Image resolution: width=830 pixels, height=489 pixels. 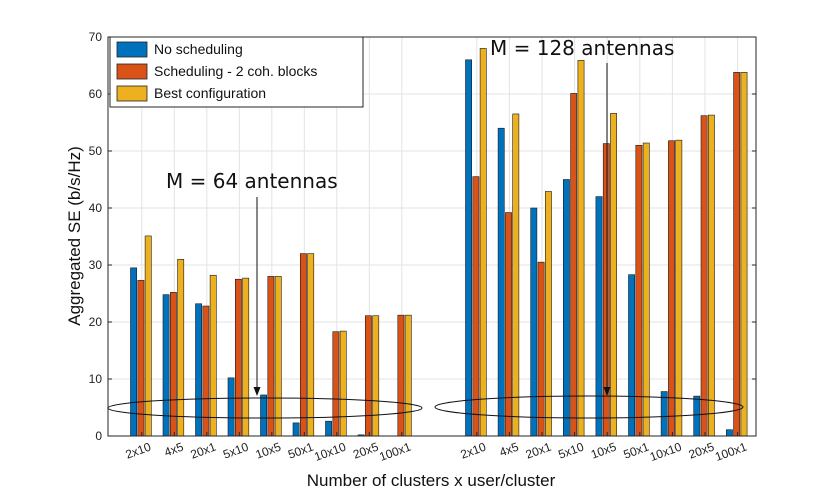 What do you see at coordinates (74, 236) in the screenshot?
I see `y-axis-label: Aggregated SE (b/s/Hz)` at bounding box center [74, 236].